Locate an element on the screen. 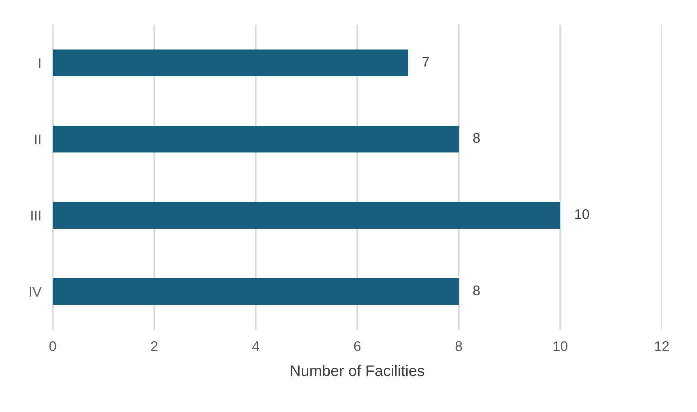  x-tick-label: 6 is located at coordinates (357, 346).